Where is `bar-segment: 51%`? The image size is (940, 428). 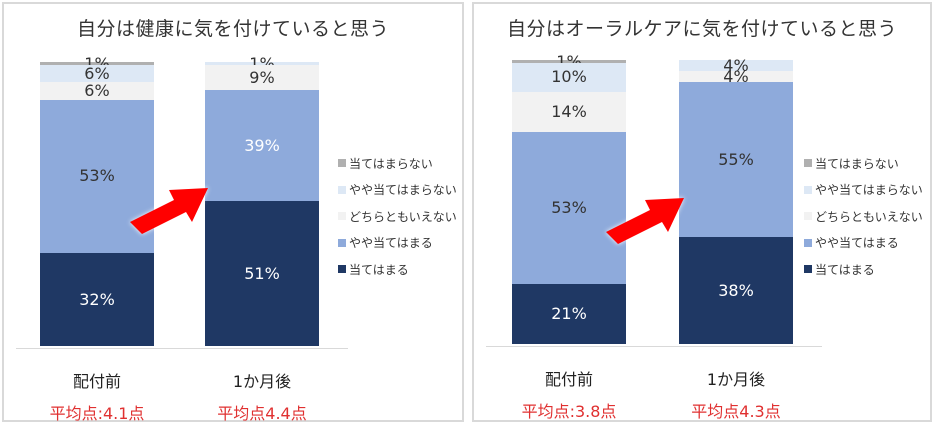
bar-segment: 51% is located at coordinates (262, 273).